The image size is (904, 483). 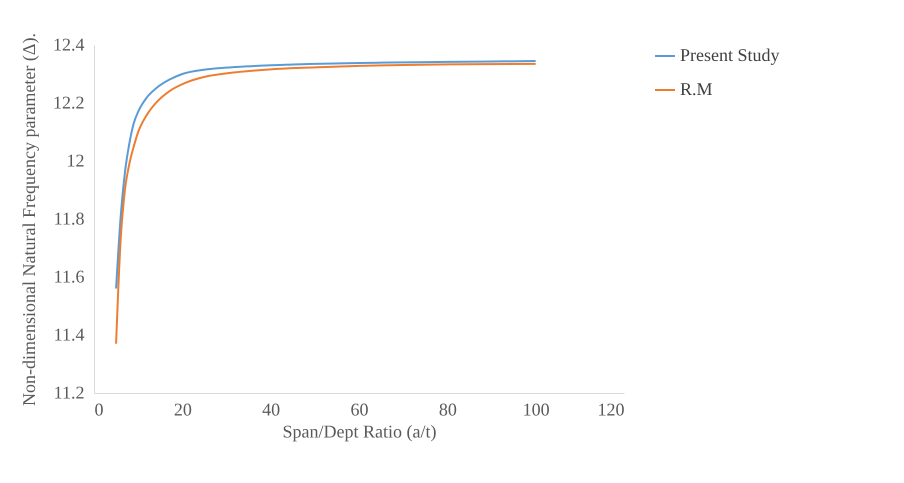 I want to click on x-tick-label: 80, so click(x=447, y=410).